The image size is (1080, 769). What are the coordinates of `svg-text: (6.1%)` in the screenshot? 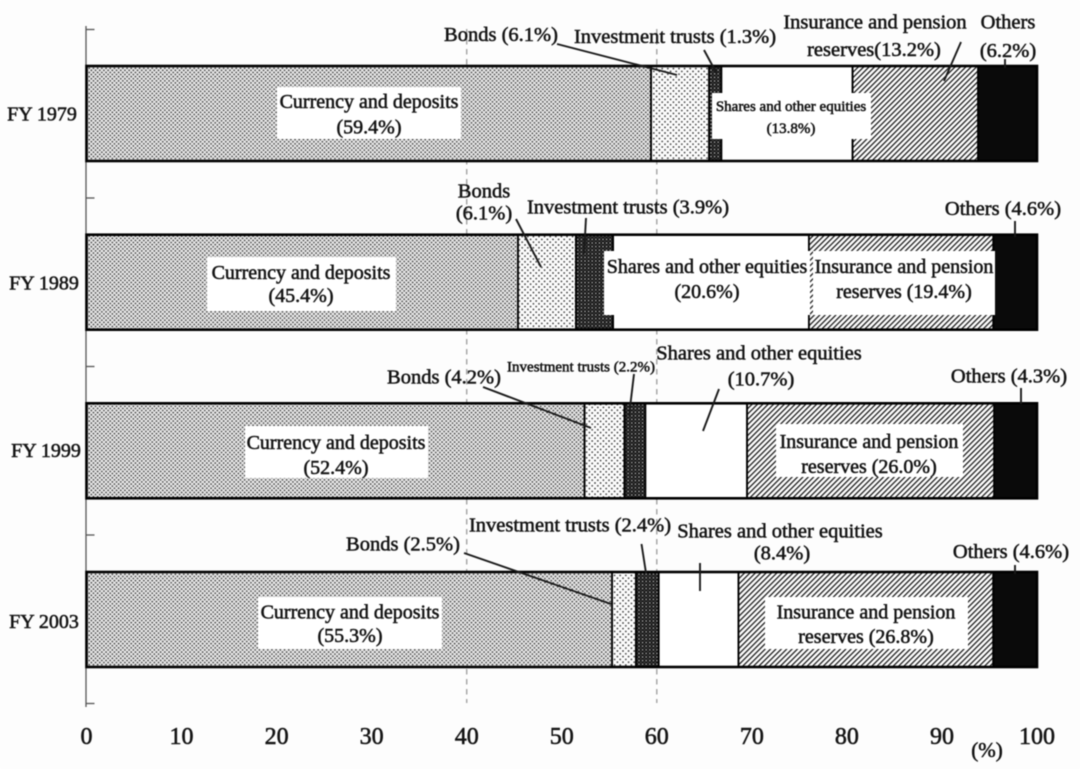 It's located at (484, 214).